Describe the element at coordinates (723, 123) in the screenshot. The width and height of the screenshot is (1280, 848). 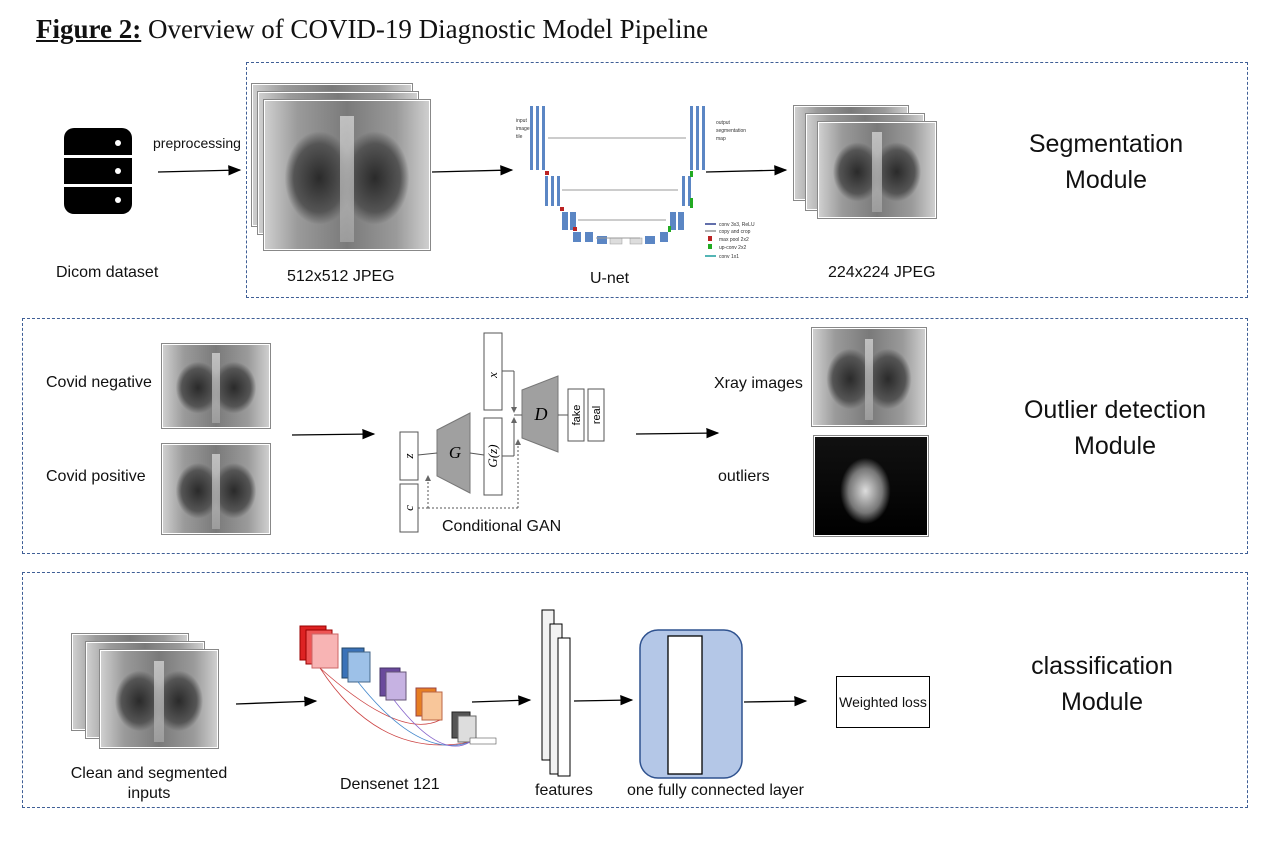
I see `svg-text: output` at that location.